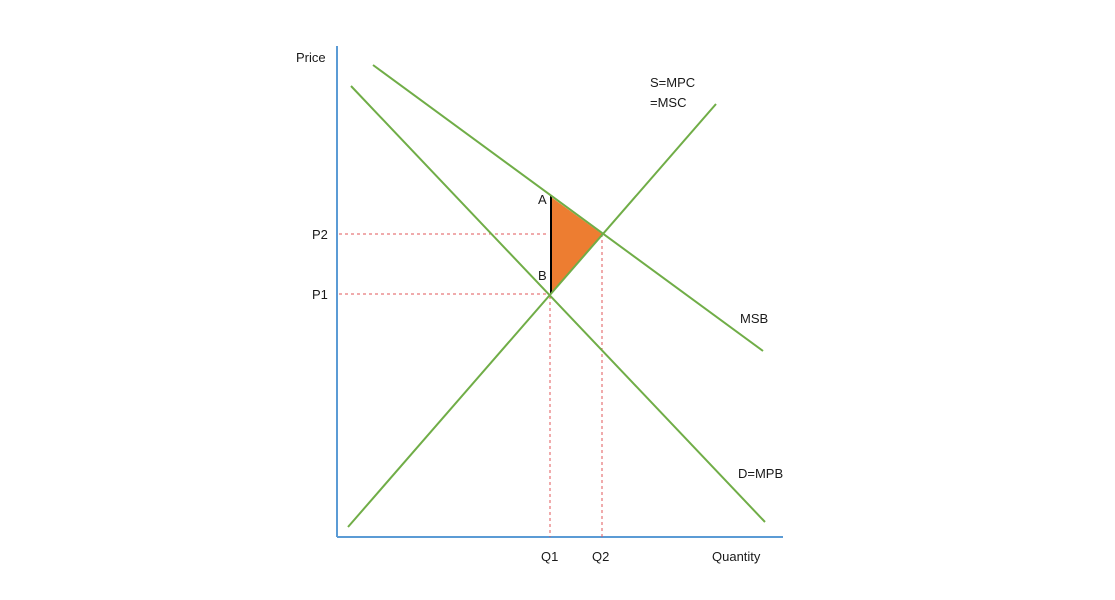 Image resolution: width=1115 pixels, height=600 pixels. I want to click on p1-label: P1, so click(320, 294).